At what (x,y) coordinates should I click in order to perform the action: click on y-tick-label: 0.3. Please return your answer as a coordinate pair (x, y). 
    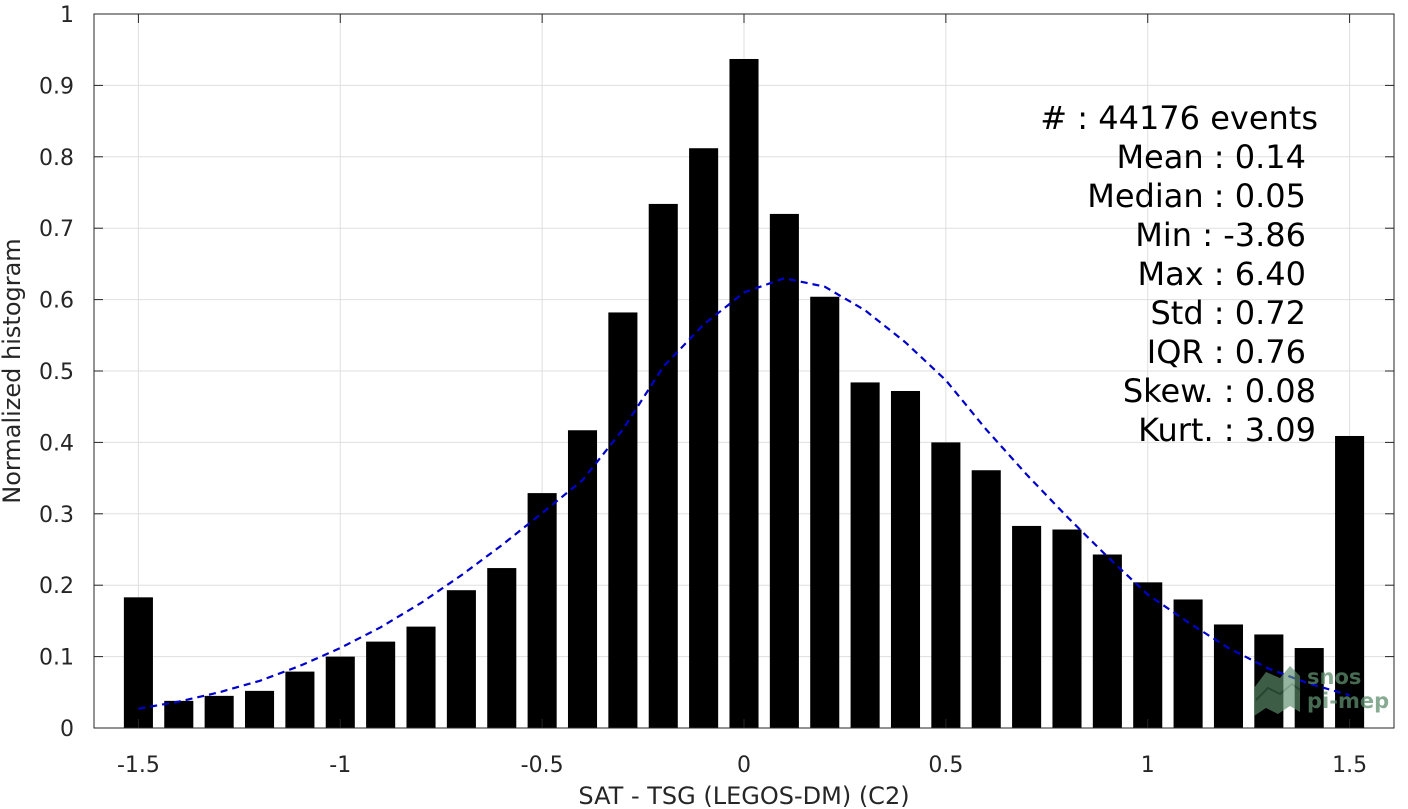
    Looking at the image, I should click on (56, 515).